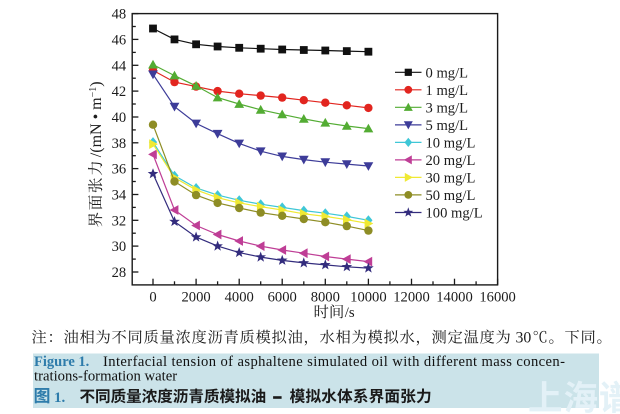 Image resolution: width=620 pixels, height=414 pixels. Describe the element at coordinates (447, 126) in the screenshot. I see `svg-text: 5 mg/L` at that location.